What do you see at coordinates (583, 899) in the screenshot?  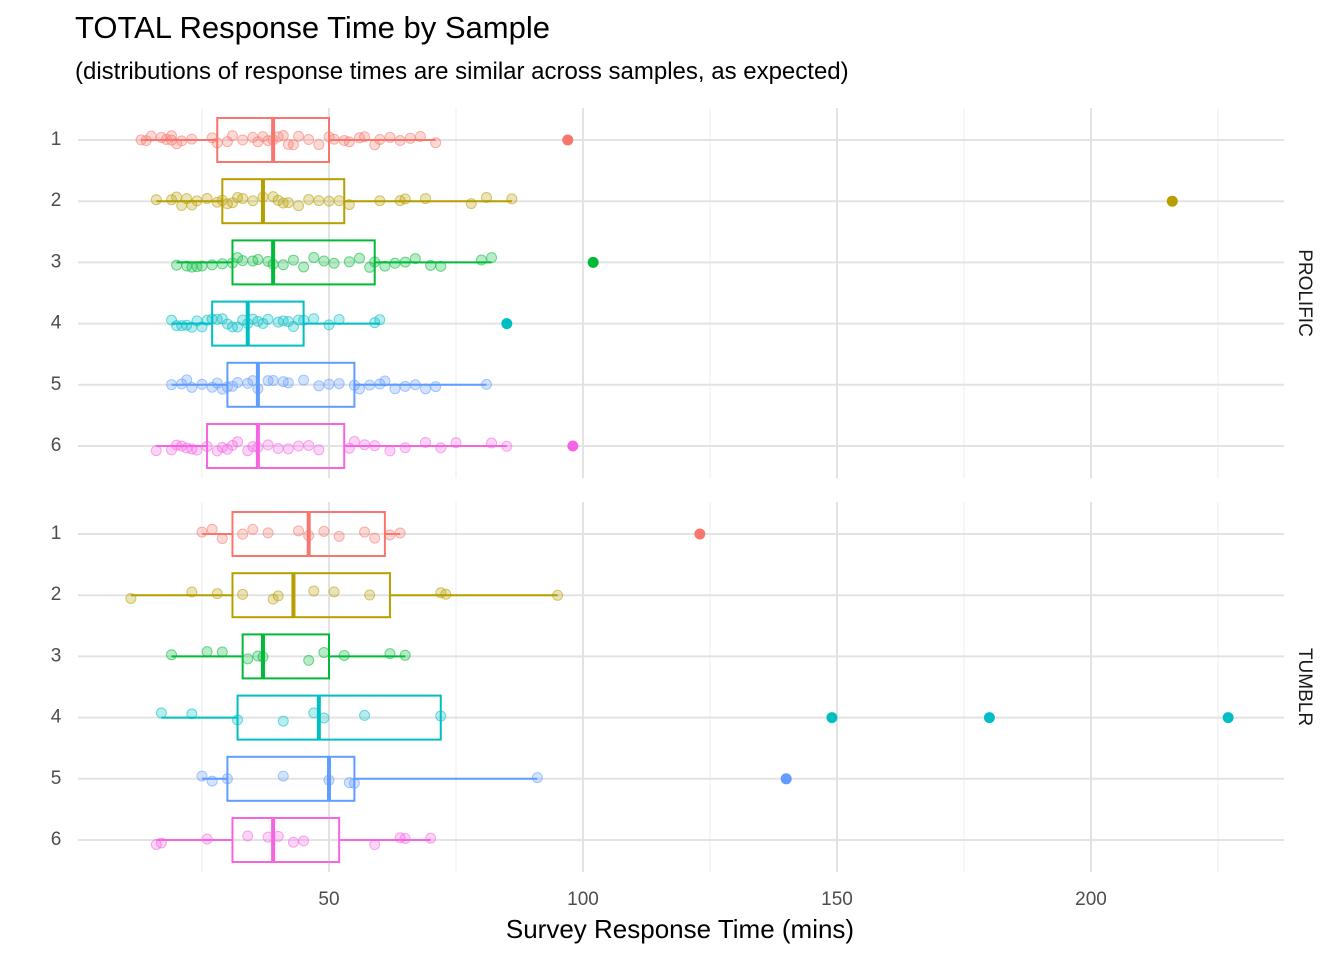 I see `x-tick-label: 100` at bounding box center [583, 899].